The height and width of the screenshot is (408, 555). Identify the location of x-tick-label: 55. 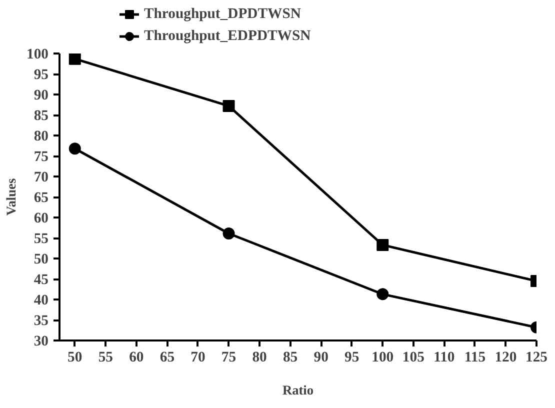
(105, 358).